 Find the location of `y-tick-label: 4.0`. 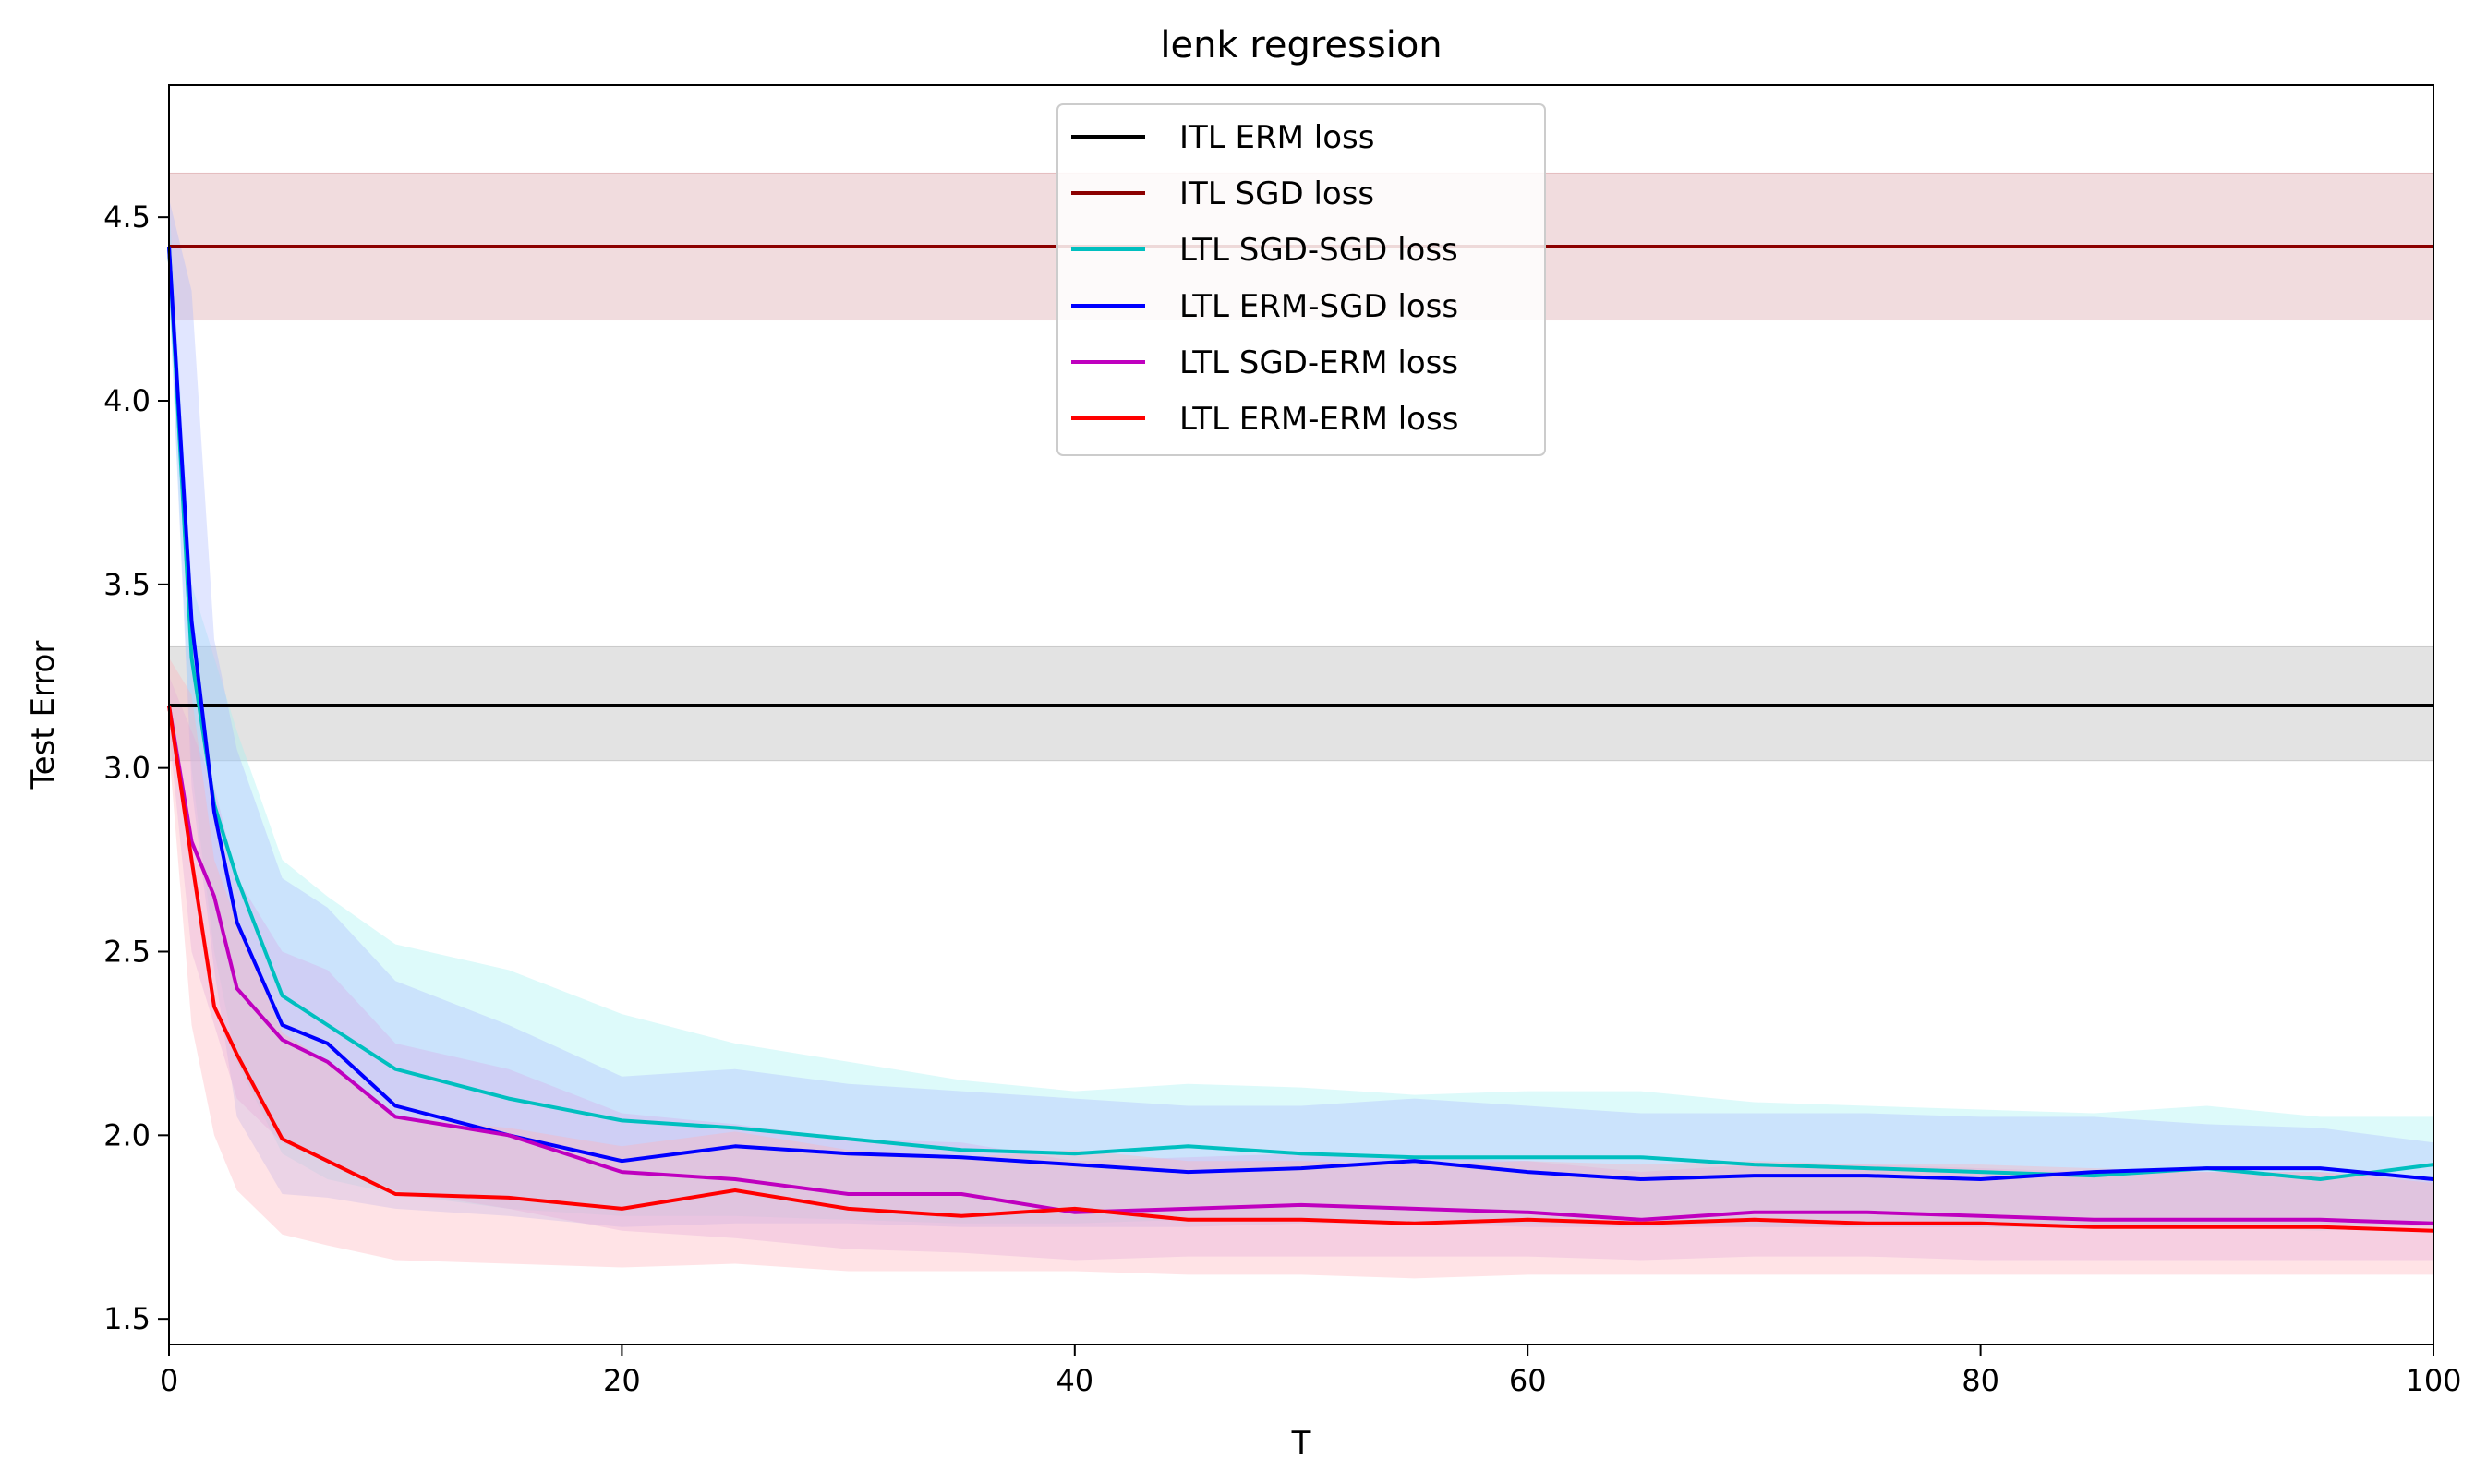

y-tick-label: 4.0 is located at coordinates (127, 400).